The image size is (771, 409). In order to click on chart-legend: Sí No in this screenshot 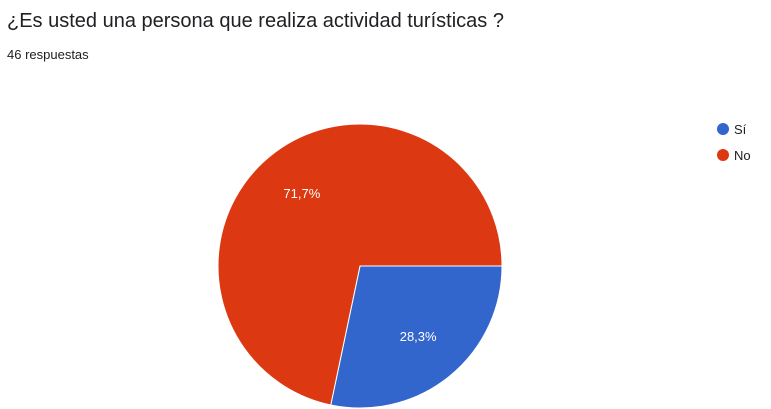, I will do `click(734, 145)`.